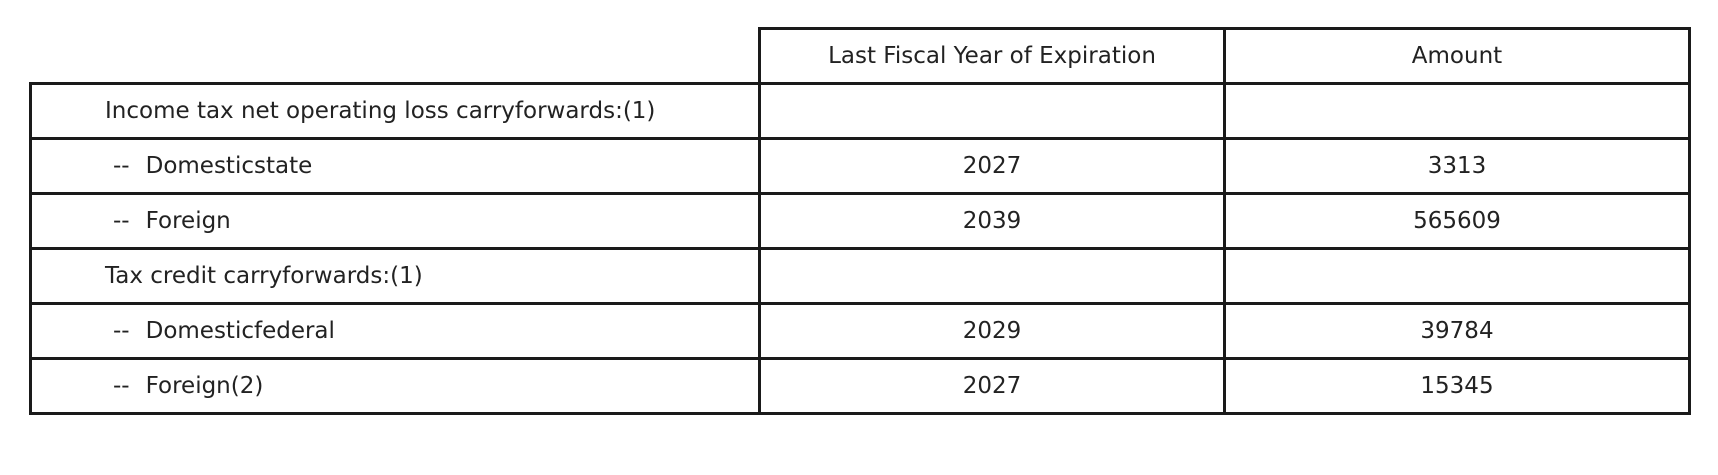 This screenshot has height=475, width=1718. Describe the element at coordinates (204, 386) in the screenshot. I see `row-label-foreign-2: Foreign(2)` at that location.